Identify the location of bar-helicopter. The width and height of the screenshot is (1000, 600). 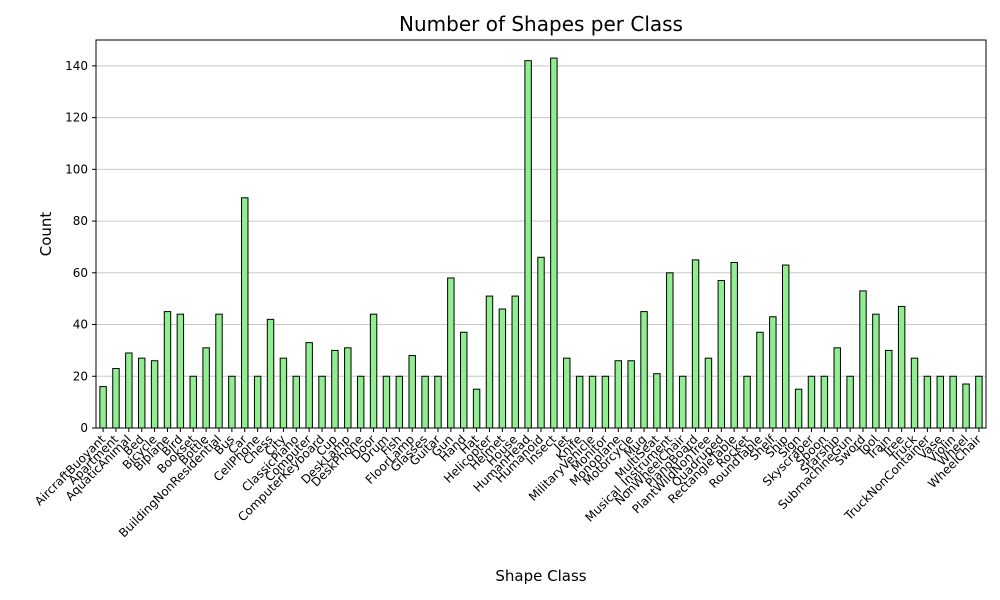
(489, 362).